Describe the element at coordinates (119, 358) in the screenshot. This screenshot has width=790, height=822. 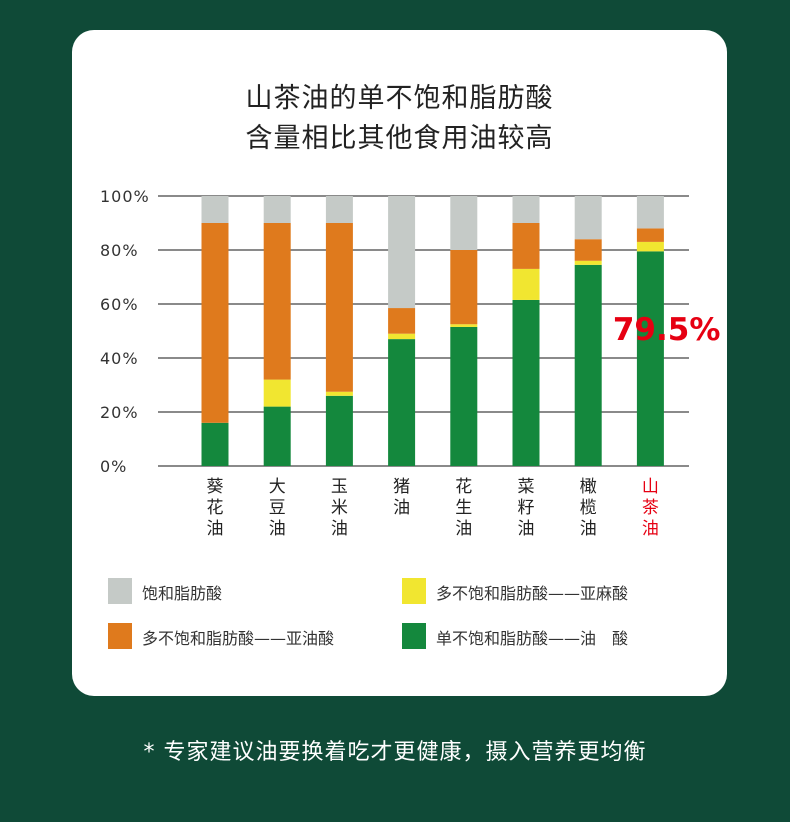
I see `y-tick-label: 40%` at that location.